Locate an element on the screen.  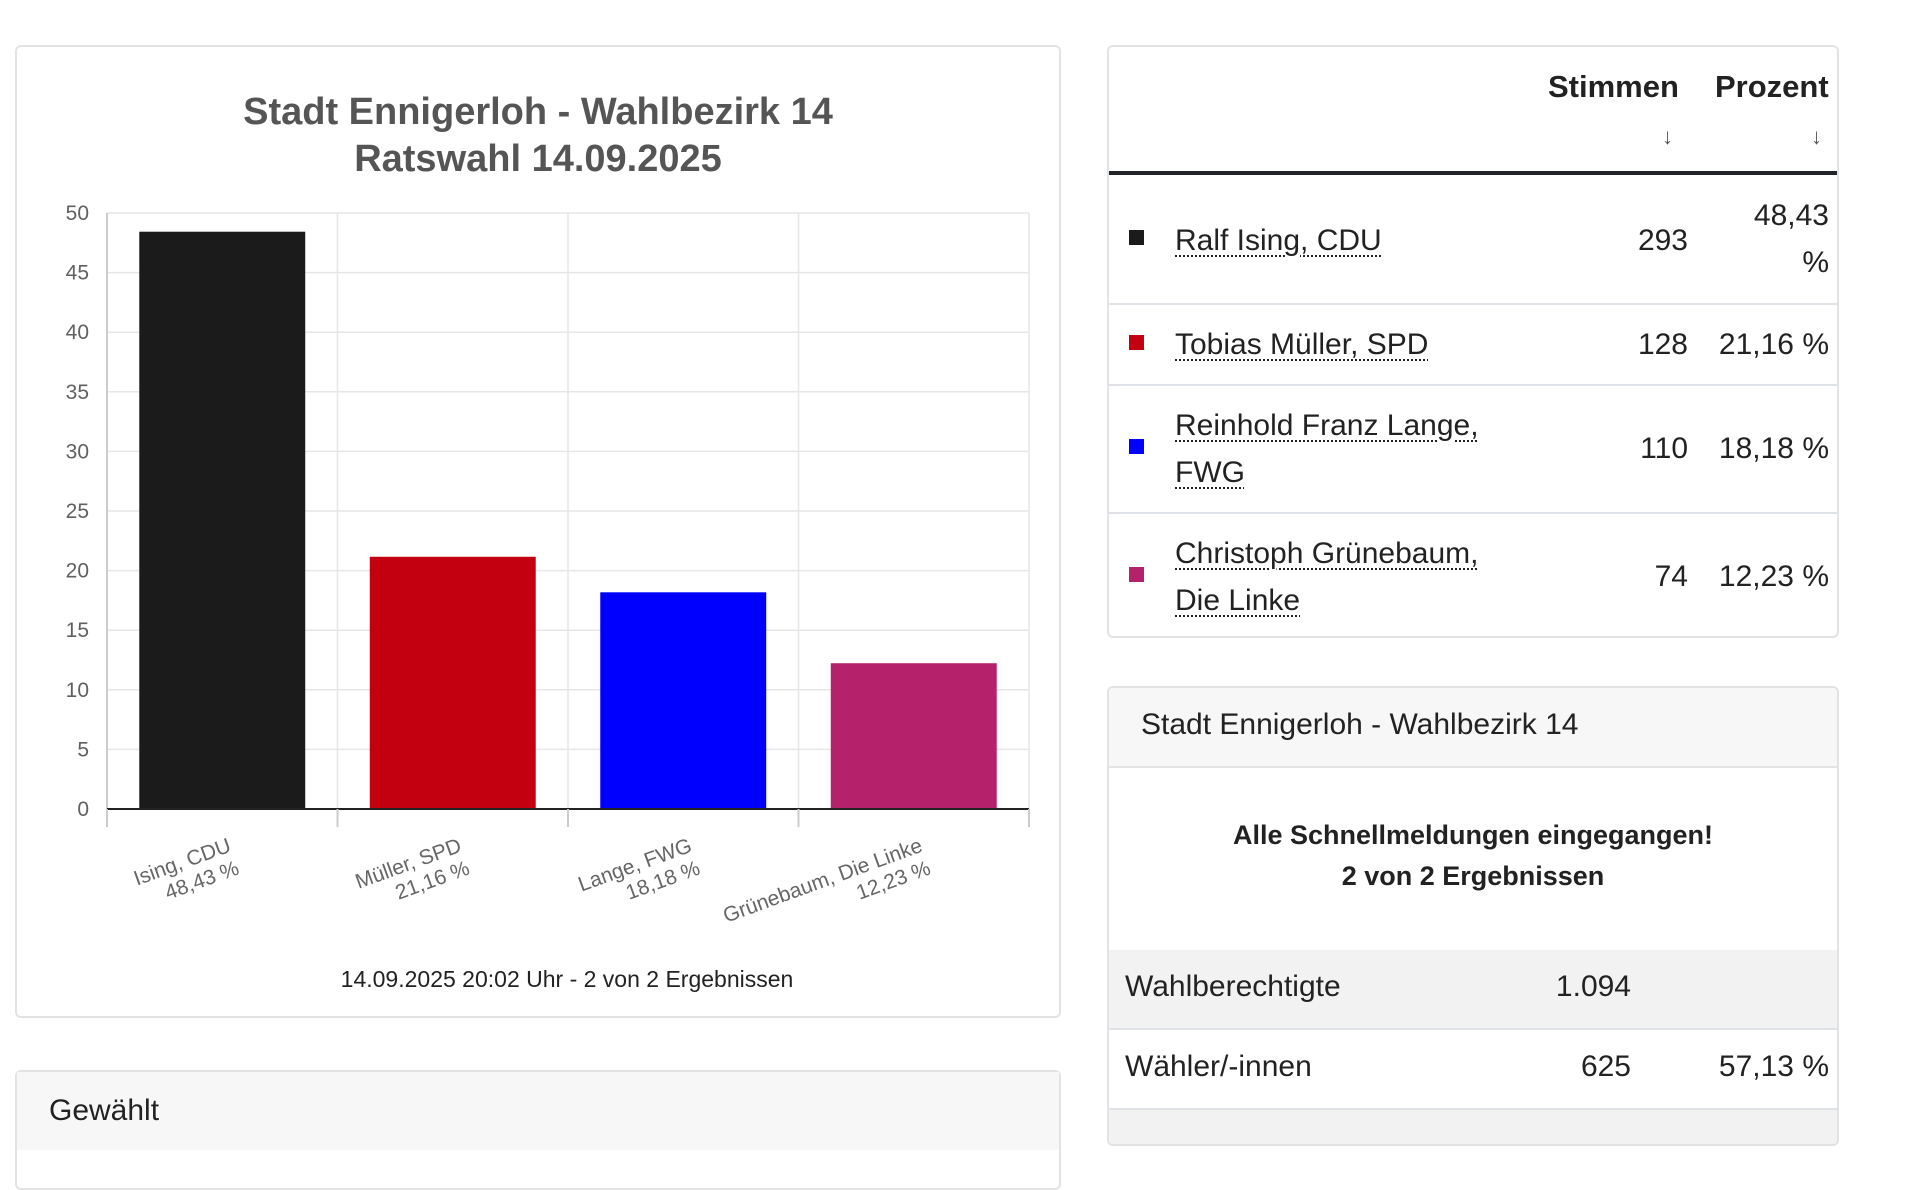
column-header-percent: Prozent is located at coordinates (1772, 86).